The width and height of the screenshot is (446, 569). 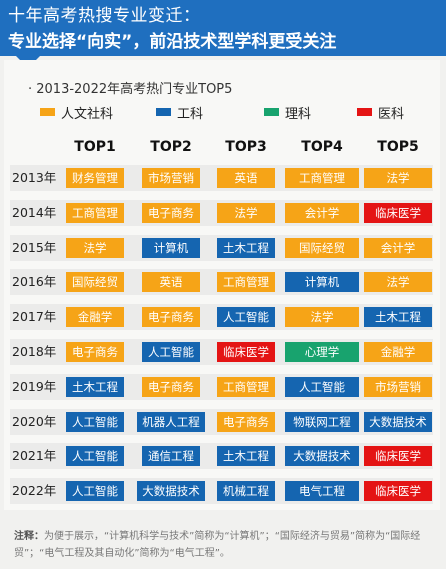 What do you see at coordinates (322, 352) in the screenshot?
I see `major-chip: 心理学` at bounding box center [322, 352].